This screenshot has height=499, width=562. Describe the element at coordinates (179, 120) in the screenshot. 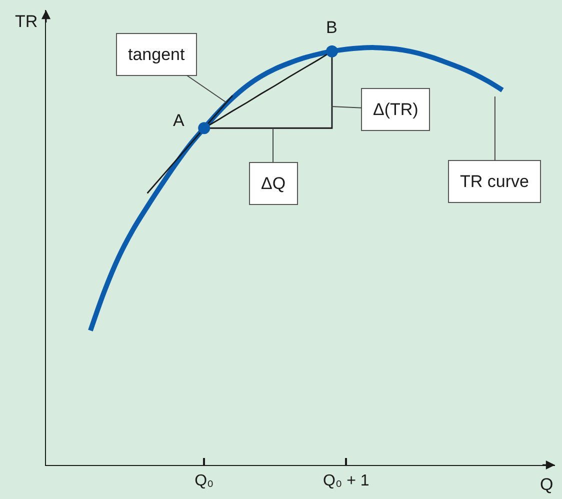

I see `annotation: A` at that location.